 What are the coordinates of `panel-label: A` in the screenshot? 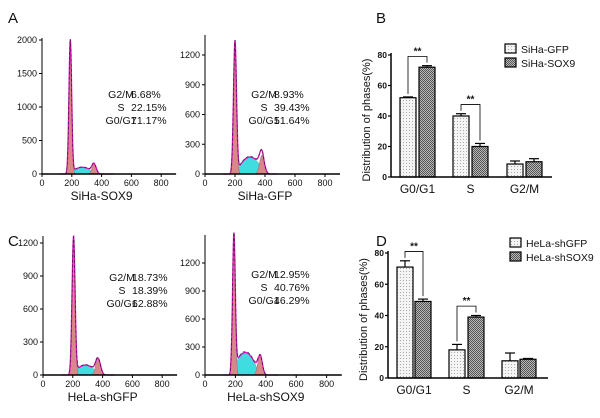 It's located at (13, 18).